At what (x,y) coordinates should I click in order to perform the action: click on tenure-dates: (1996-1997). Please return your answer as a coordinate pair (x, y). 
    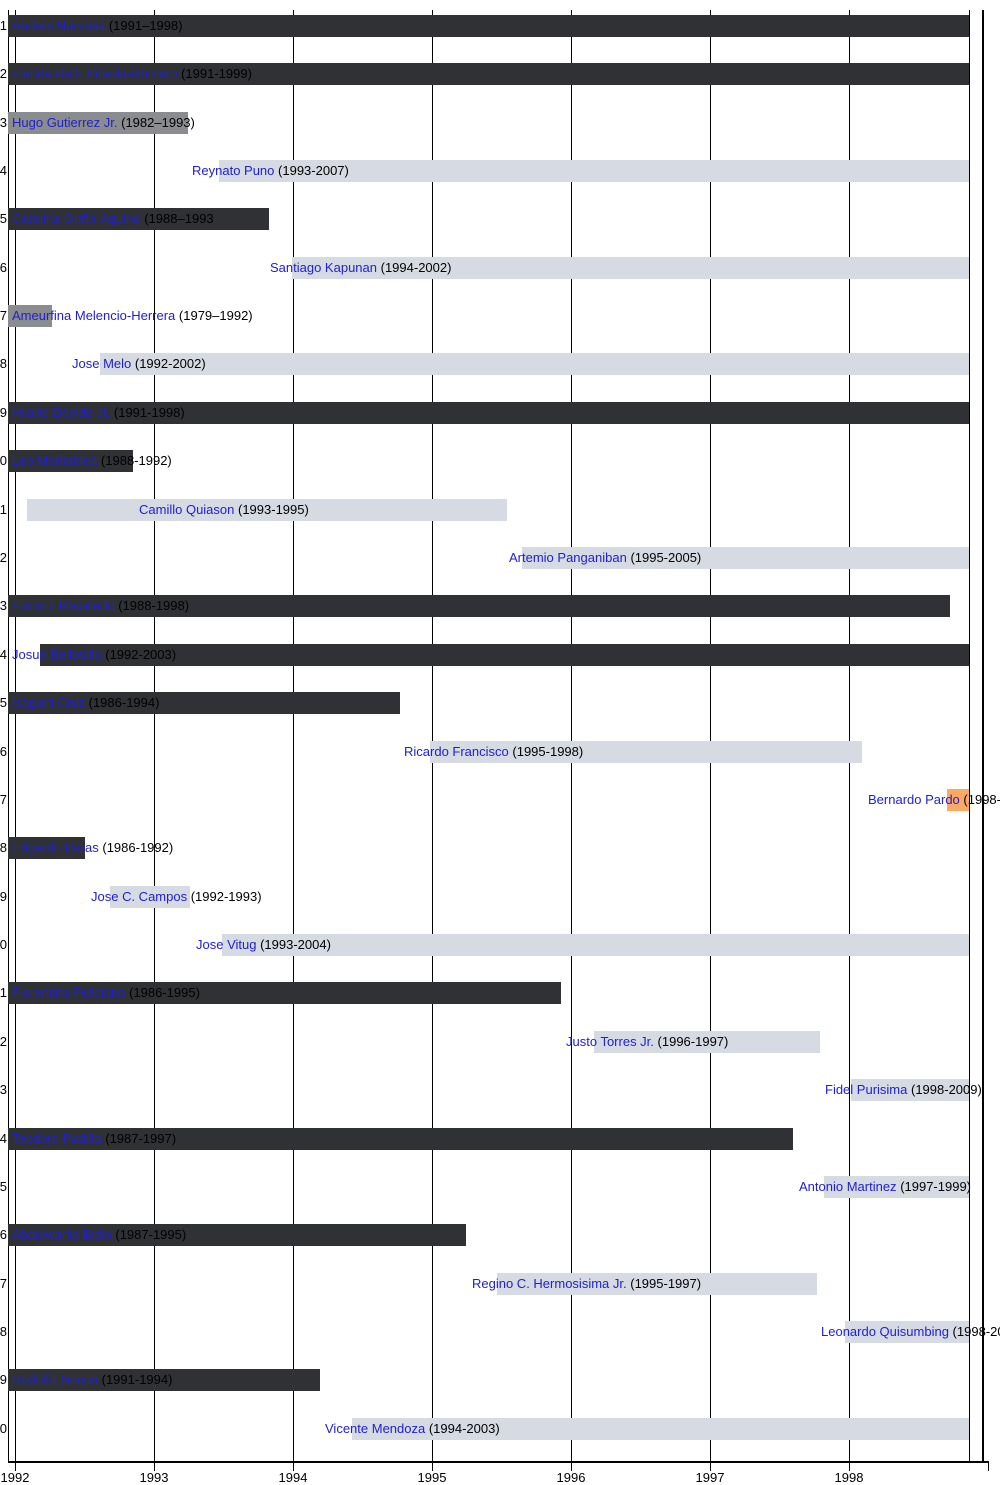
    Looking at the image, I should click on (693, 1041).